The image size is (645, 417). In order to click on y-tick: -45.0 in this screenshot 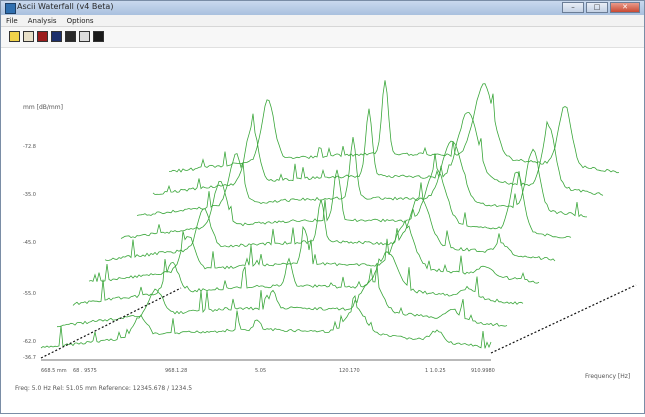, I will do `click(29, 243)`.